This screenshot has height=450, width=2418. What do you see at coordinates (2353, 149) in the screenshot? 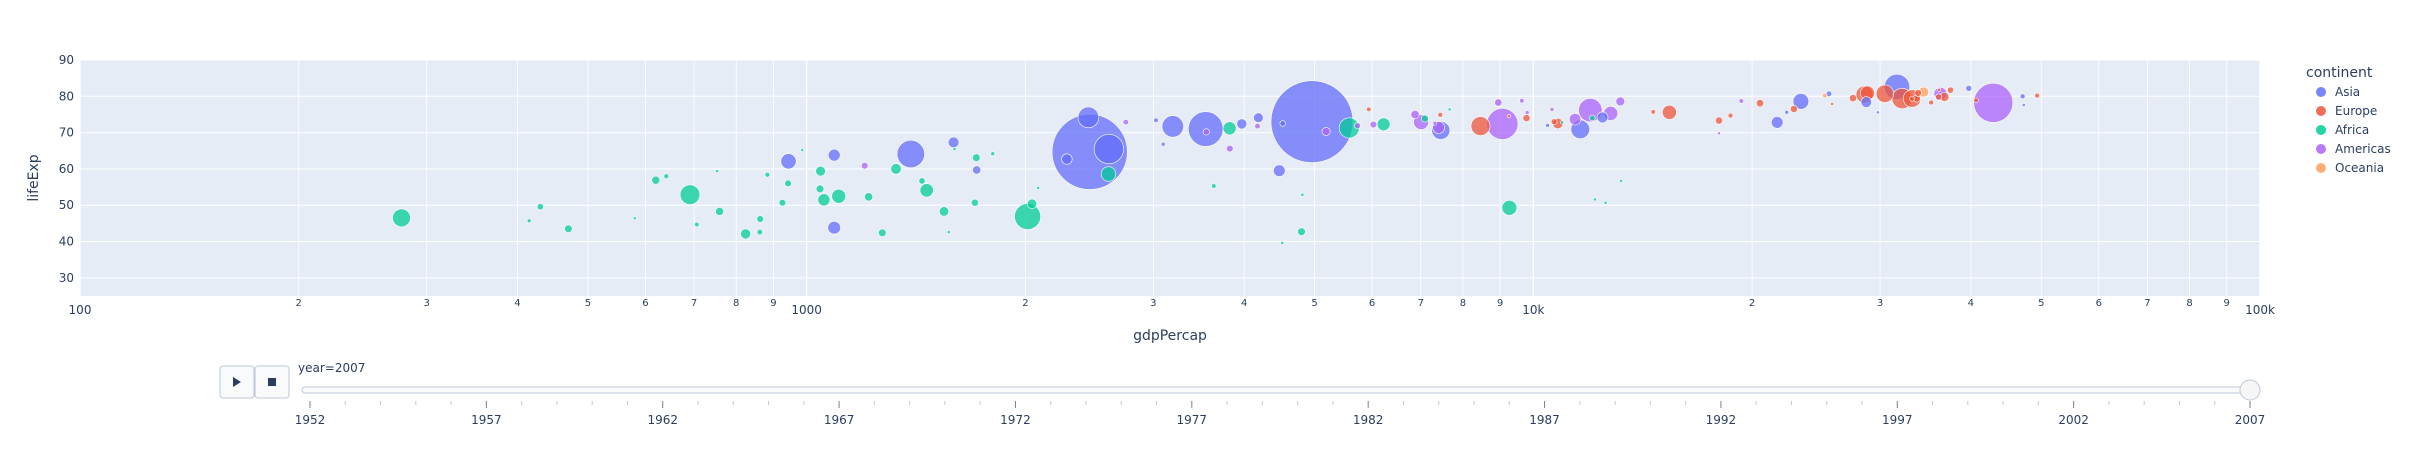
I see `legend-item-americas: Americas` at bounding box center [2353, 149].